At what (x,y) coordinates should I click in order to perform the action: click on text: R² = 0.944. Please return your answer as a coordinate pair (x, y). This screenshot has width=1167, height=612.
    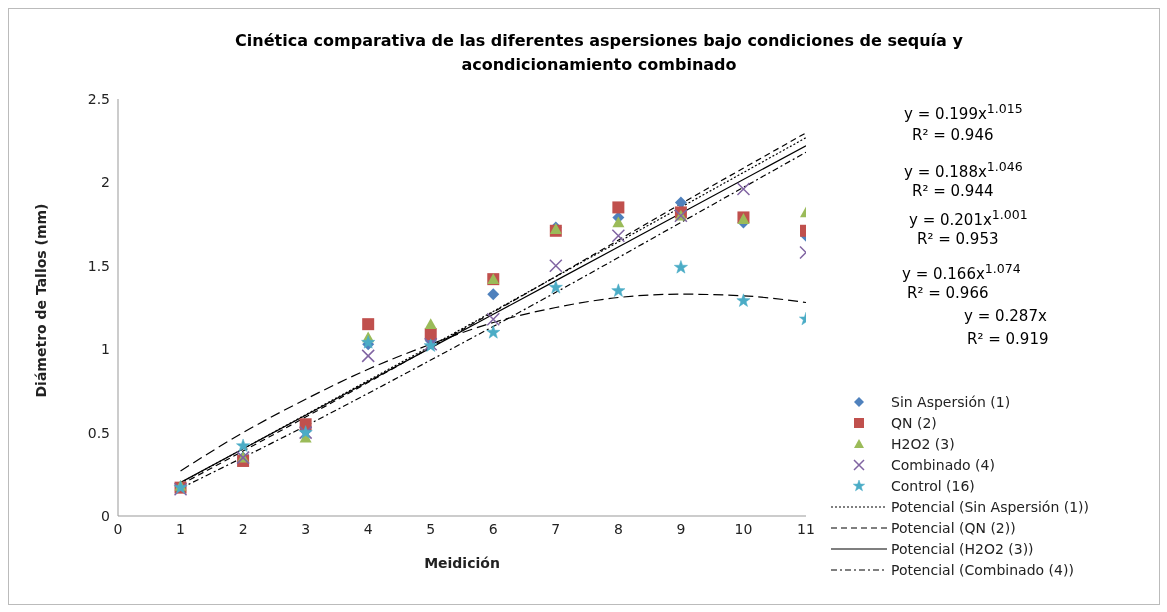
    Looking at the image, I should click on (953, 191).